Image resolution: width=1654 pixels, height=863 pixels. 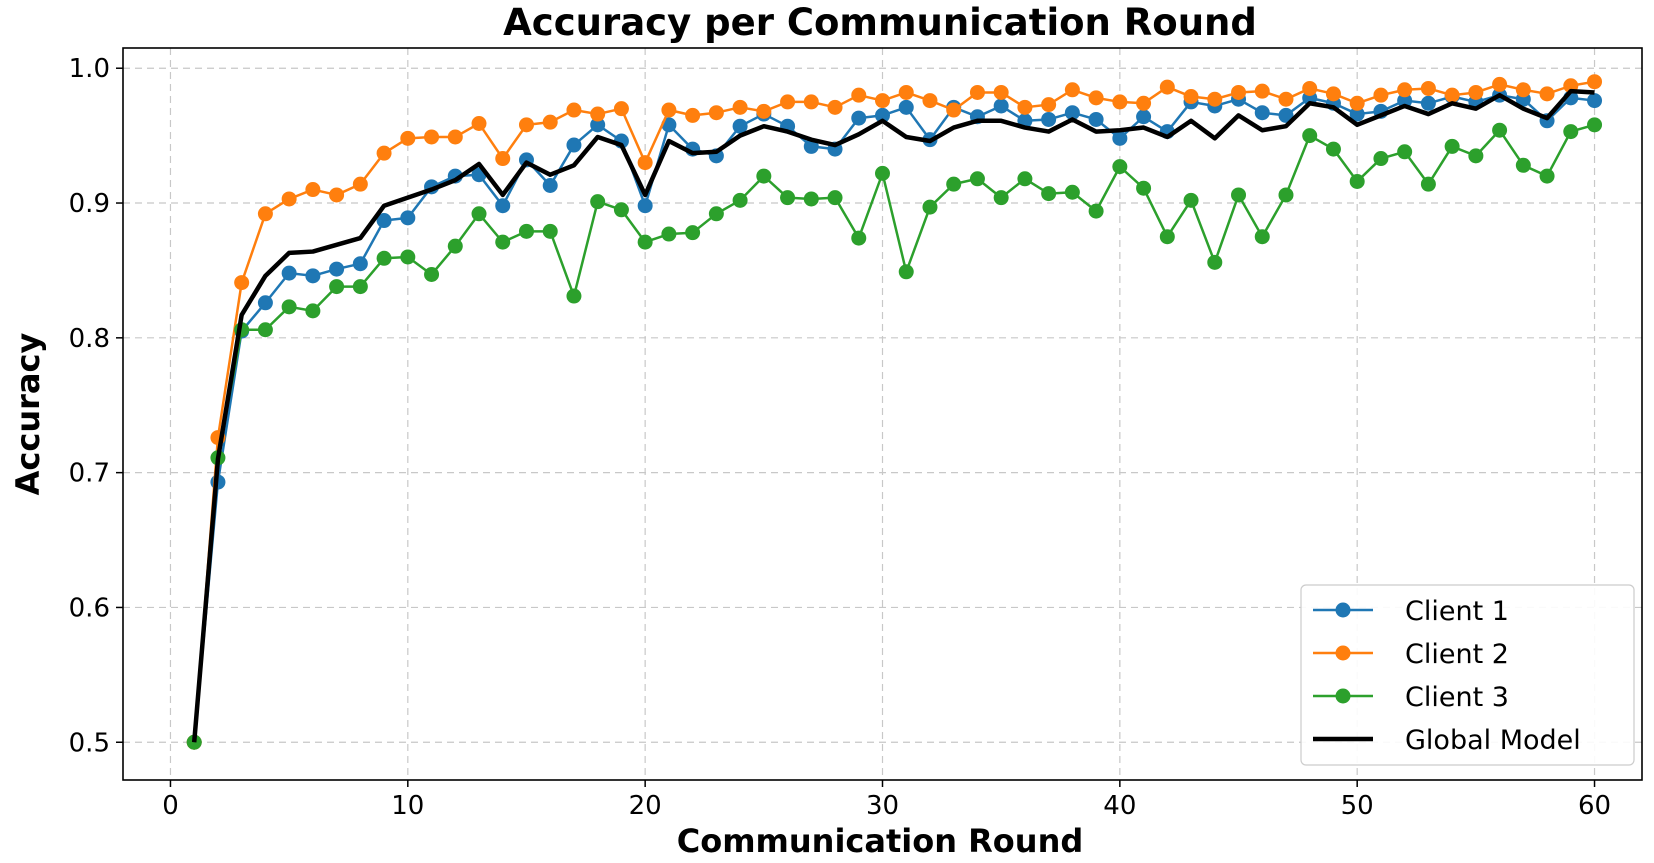 What do you see at coordinates (28, 414) in the screenshot?
I see `y-axis-label: Accuracy` at bounding box center [28, 414].